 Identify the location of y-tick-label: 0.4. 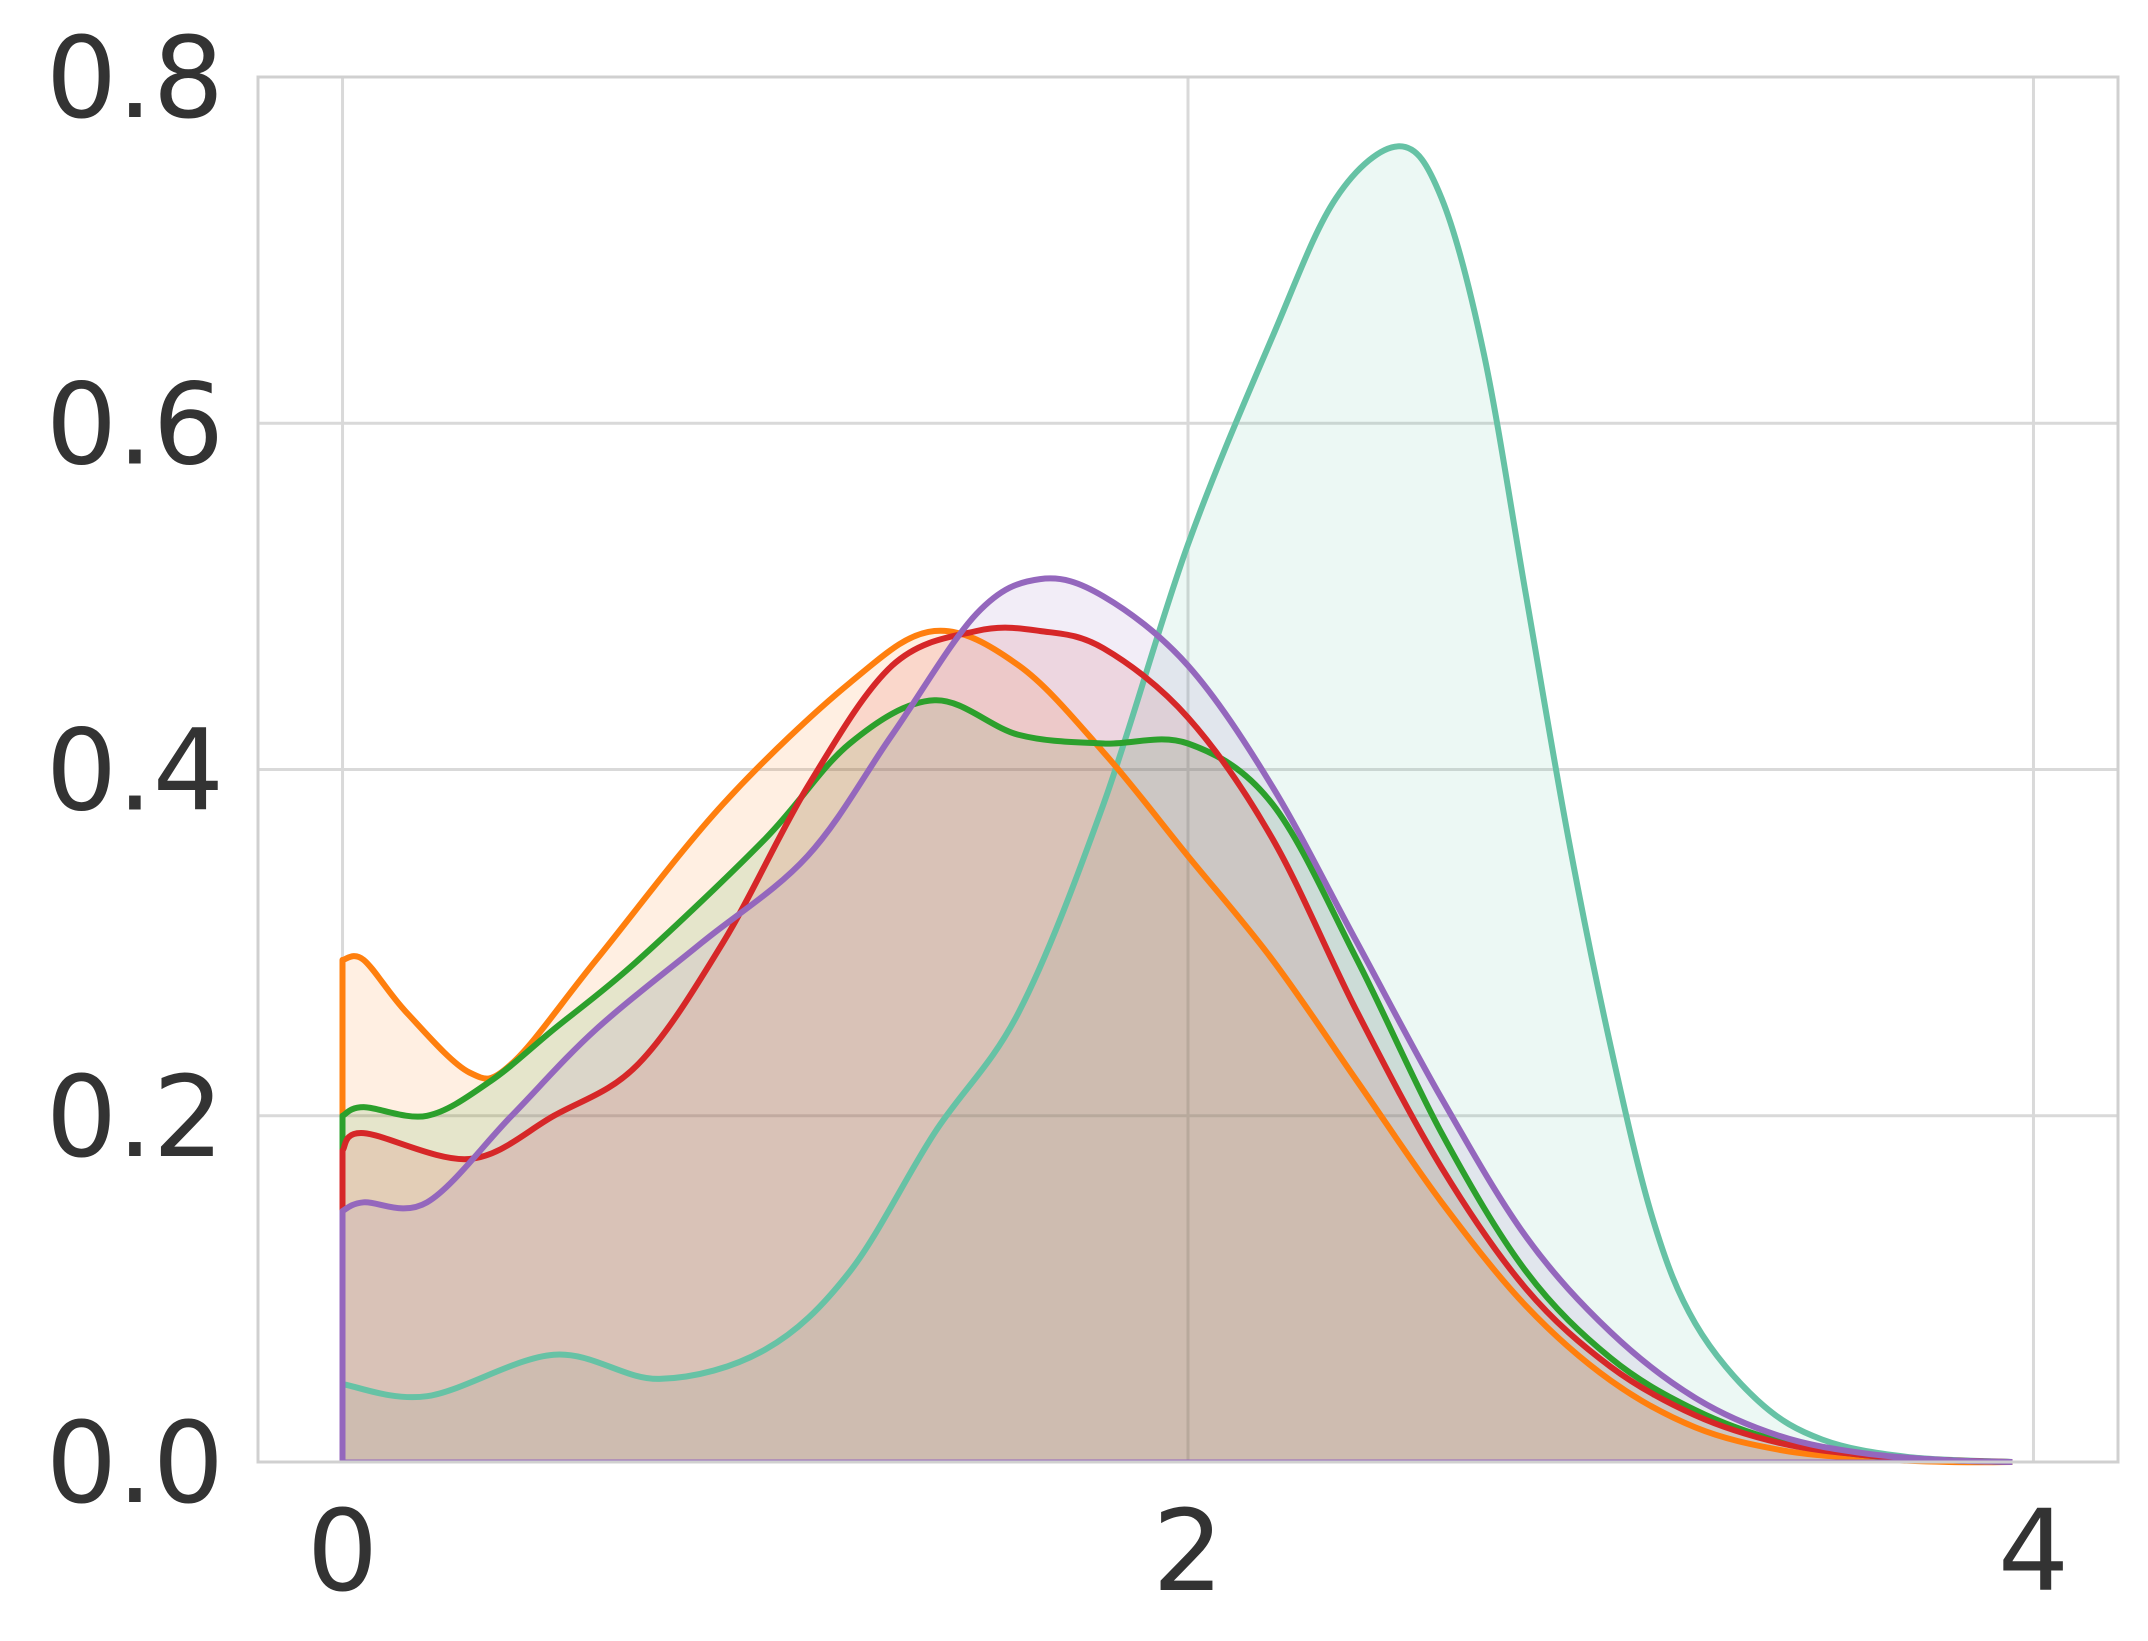
(135, 772).